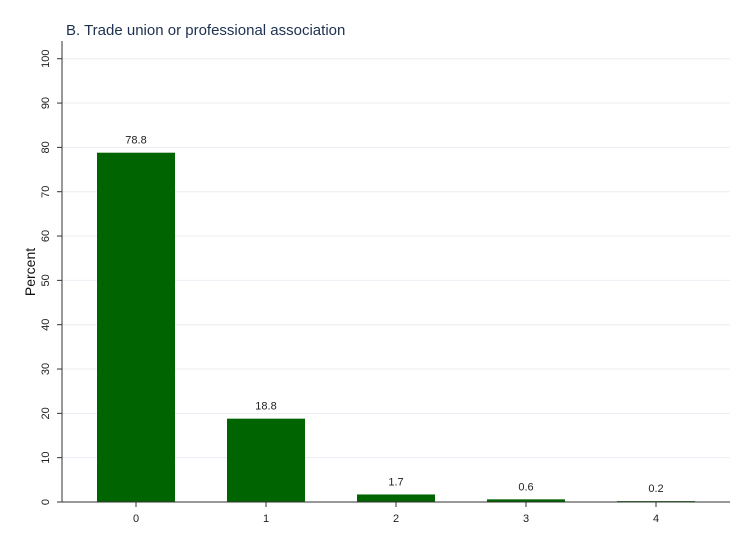 This screenshot has height=545, width=750. Describe the element at coordinates (266, 519) in the screenshot. I see `x-tick-label: 1` at that location.